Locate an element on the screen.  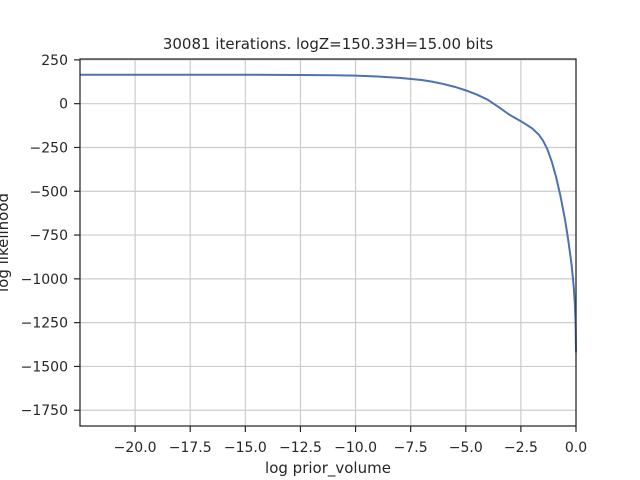
y-tick-label: −1000 is located at coordinates (44, 280).